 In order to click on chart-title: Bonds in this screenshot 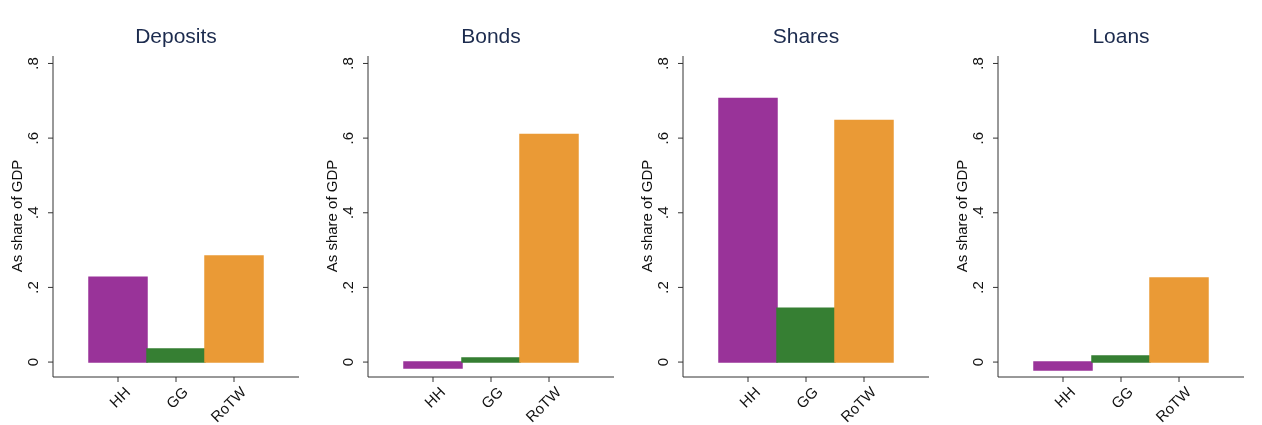, I will do `click(491, 36)`.